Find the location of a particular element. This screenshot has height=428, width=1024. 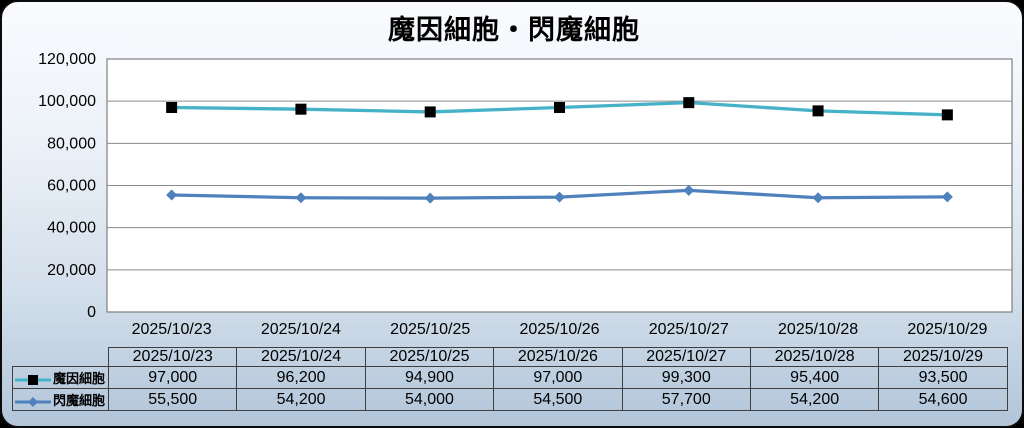

y-axis-tick-label: 80,000 is located at coordinates (71, 143).